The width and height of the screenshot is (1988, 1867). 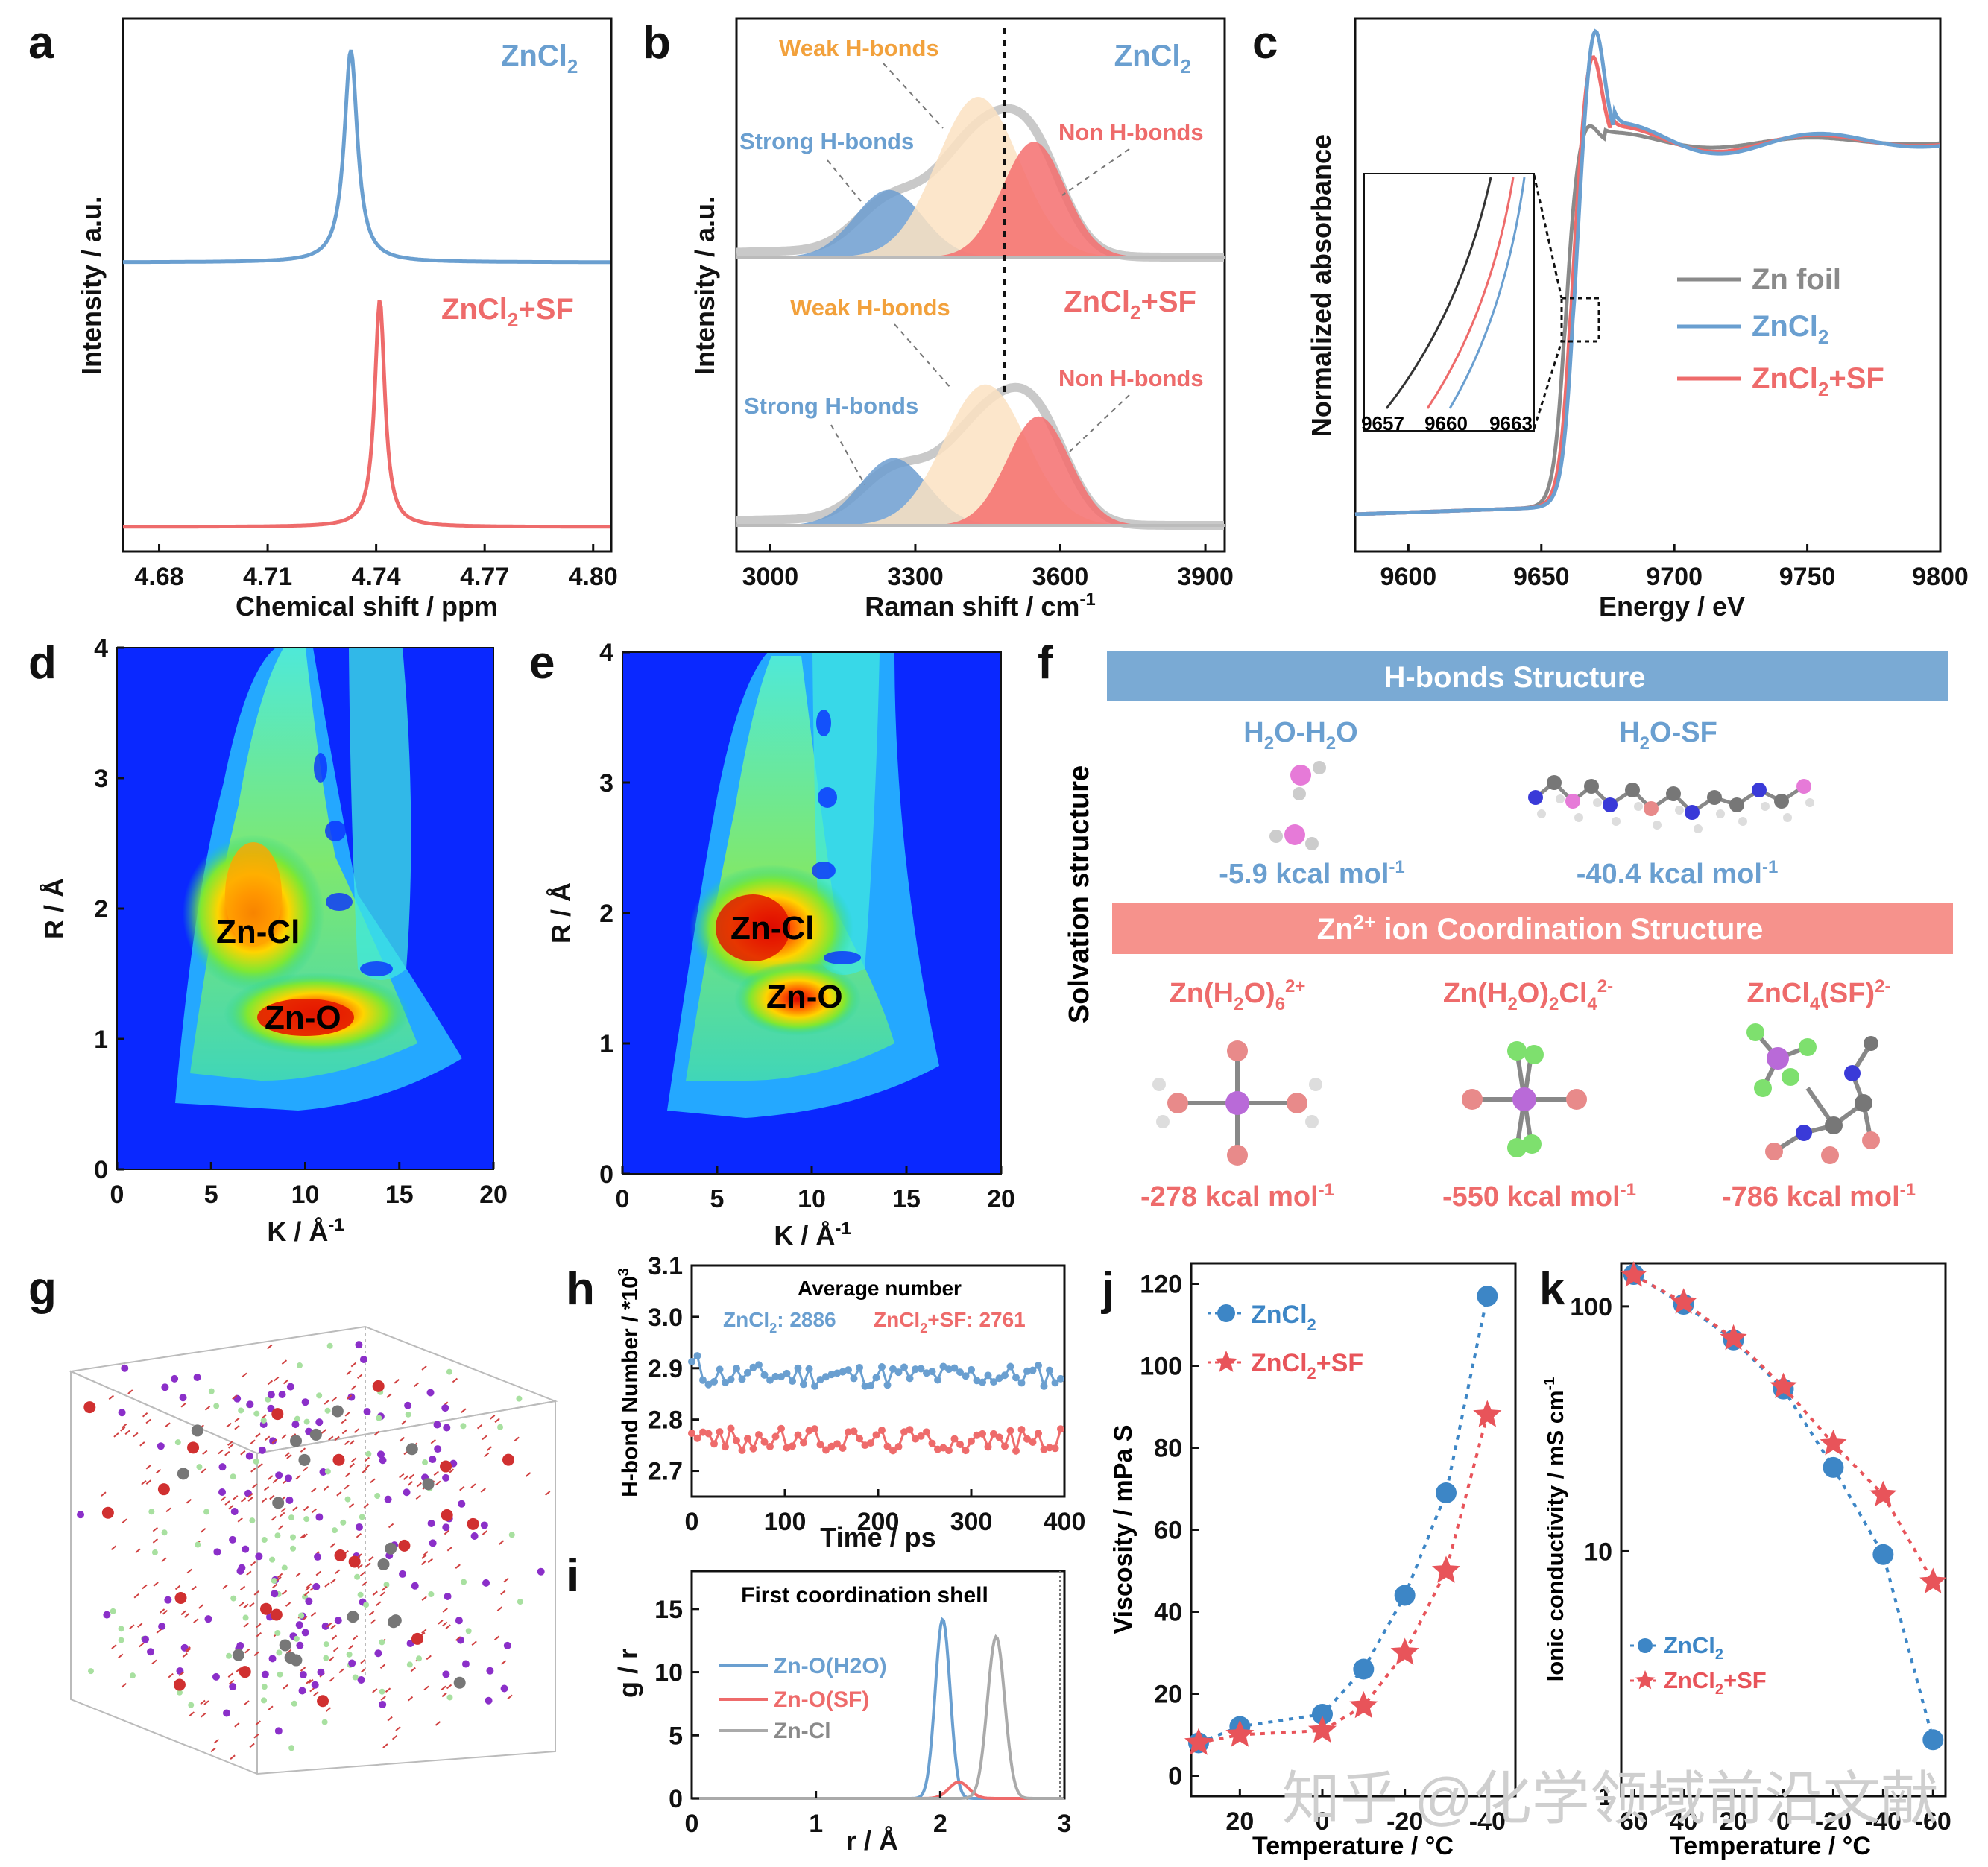 What do you see at coordinates (666, 1369) in the screenshot?
I see `y-tick-label: 2.9` at bounding box center [666, 1369].